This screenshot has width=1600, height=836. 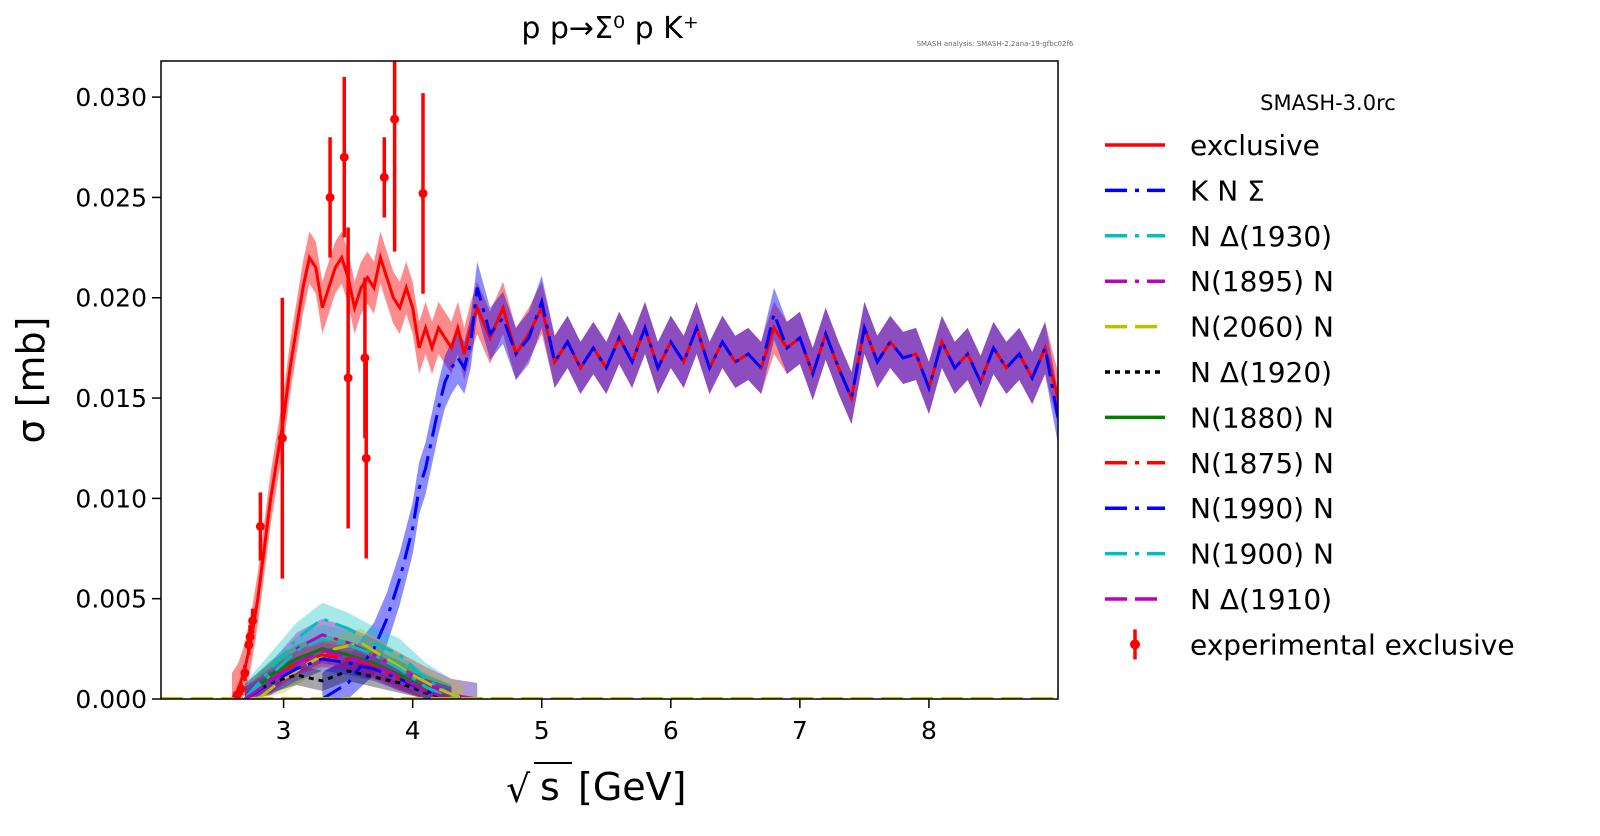 What do you see at coordinates (550, 787) in the screenshot?
I see `x-axis-label-var: s` at bounding box center [550, 787].